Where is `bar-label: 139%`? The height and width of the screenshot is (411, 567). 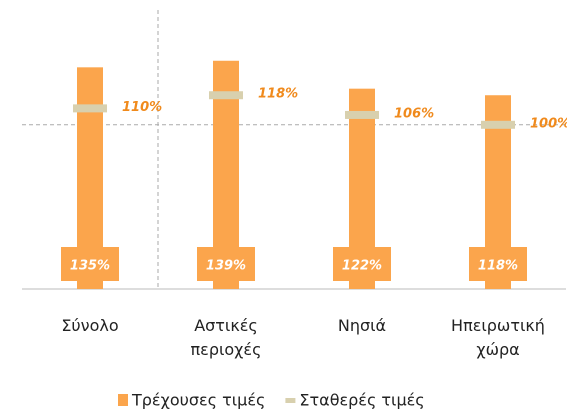
bar-label: 139% is located at coordinates (226, 266).